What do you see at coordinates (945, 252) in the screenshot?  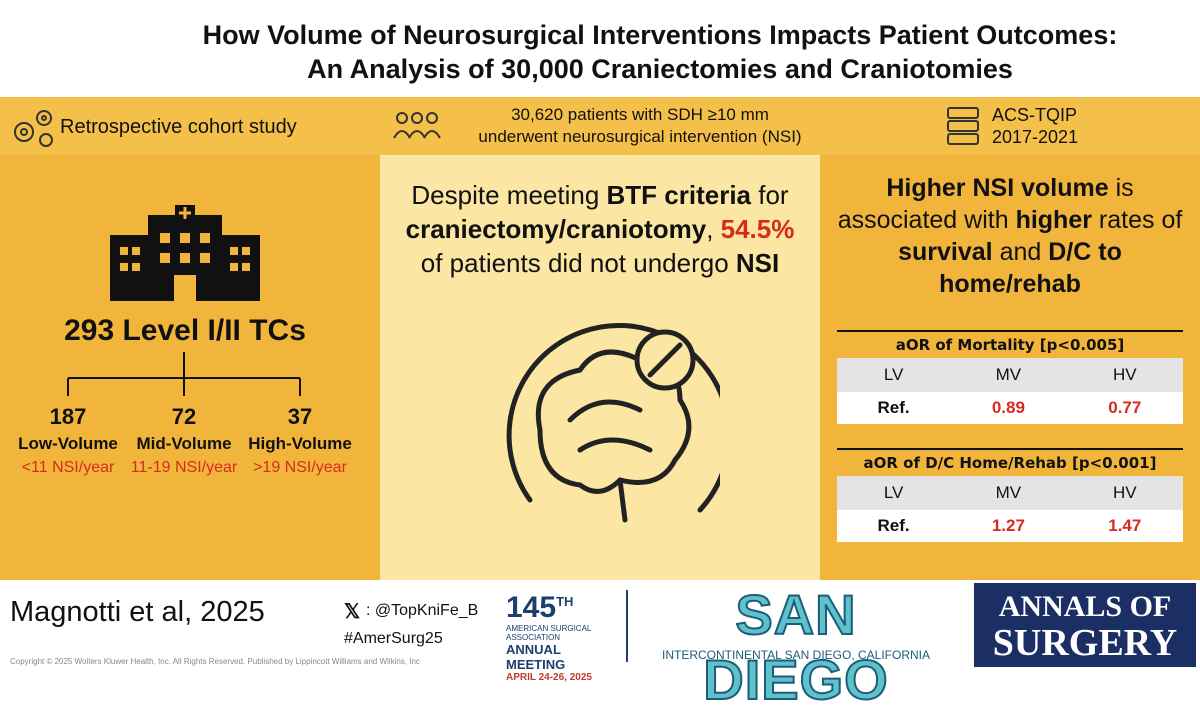 I see `text: survival` at bounding box center [945, 252].